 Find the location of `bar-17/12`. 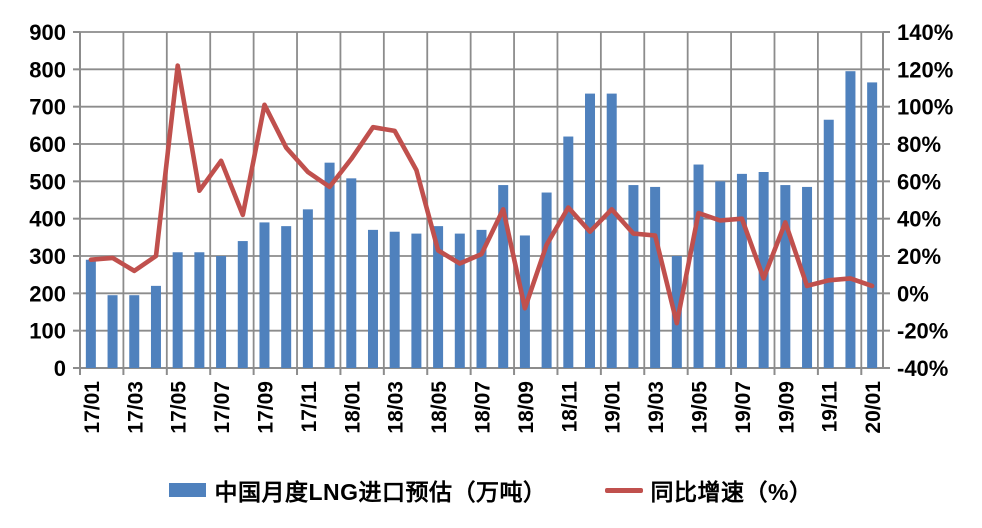

bar-17/12 is located at coordinates (329, 265).